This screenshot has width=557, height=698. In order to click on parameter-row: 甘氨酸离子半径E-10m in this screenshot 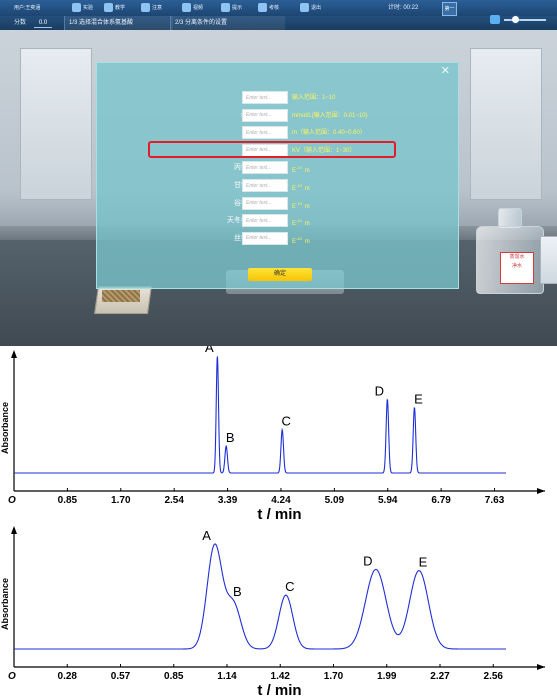, I will do `click(276, 186)`.